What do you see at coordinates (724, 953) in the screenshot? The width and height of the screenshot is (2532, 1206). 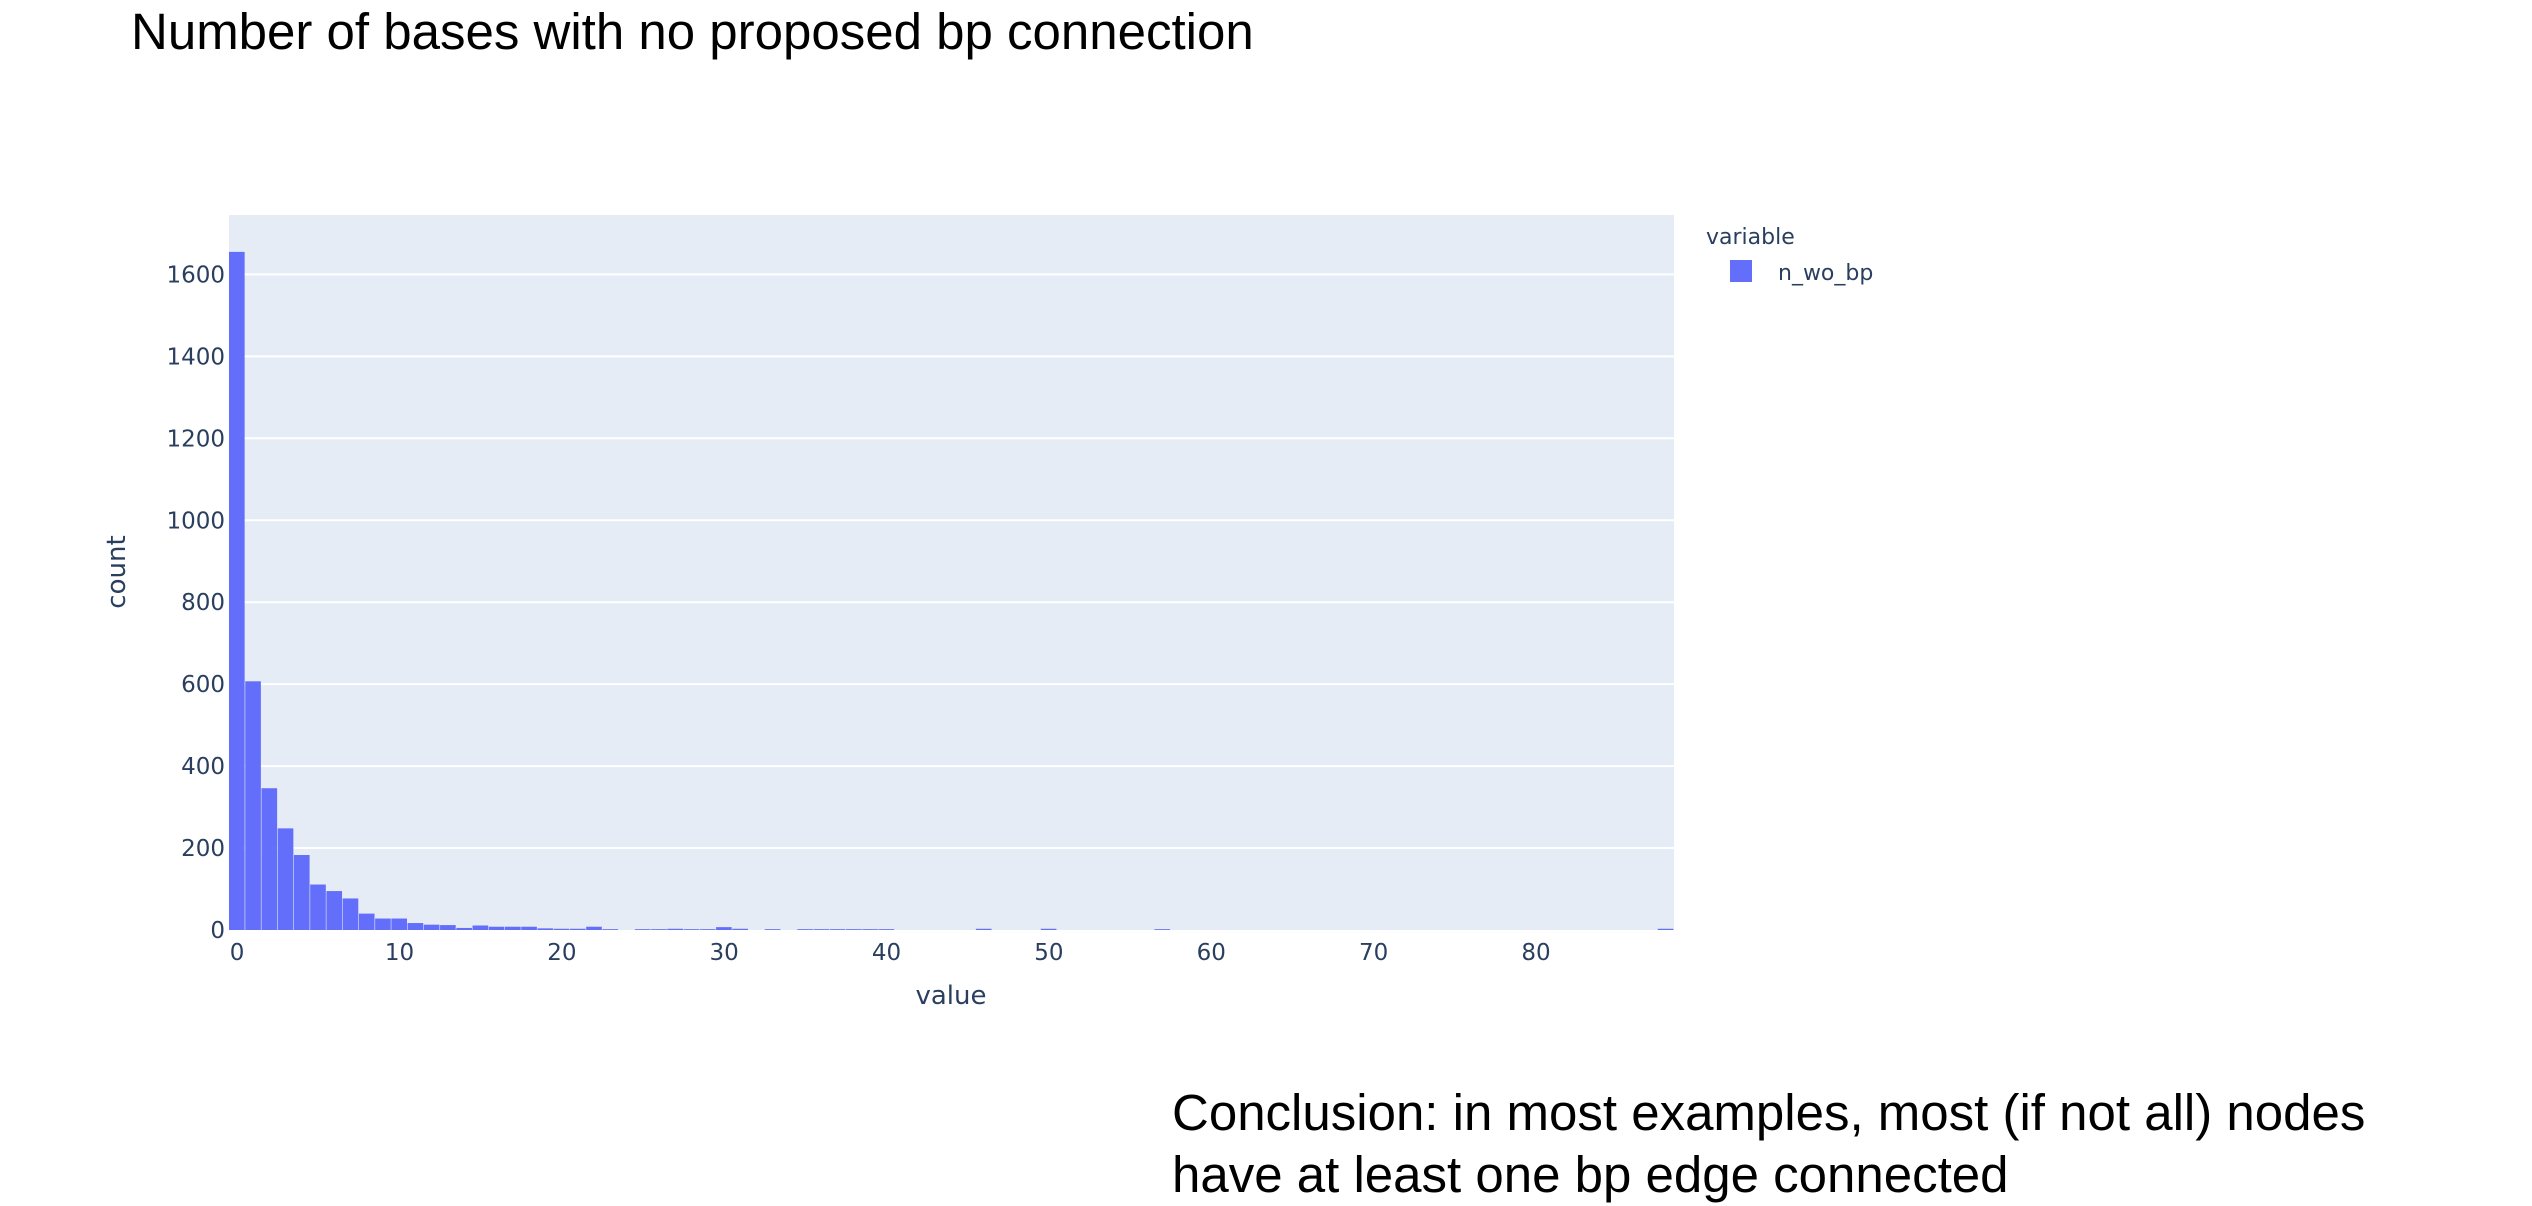 I see `x-tick-label: 30` at bounding box center [724, 953].